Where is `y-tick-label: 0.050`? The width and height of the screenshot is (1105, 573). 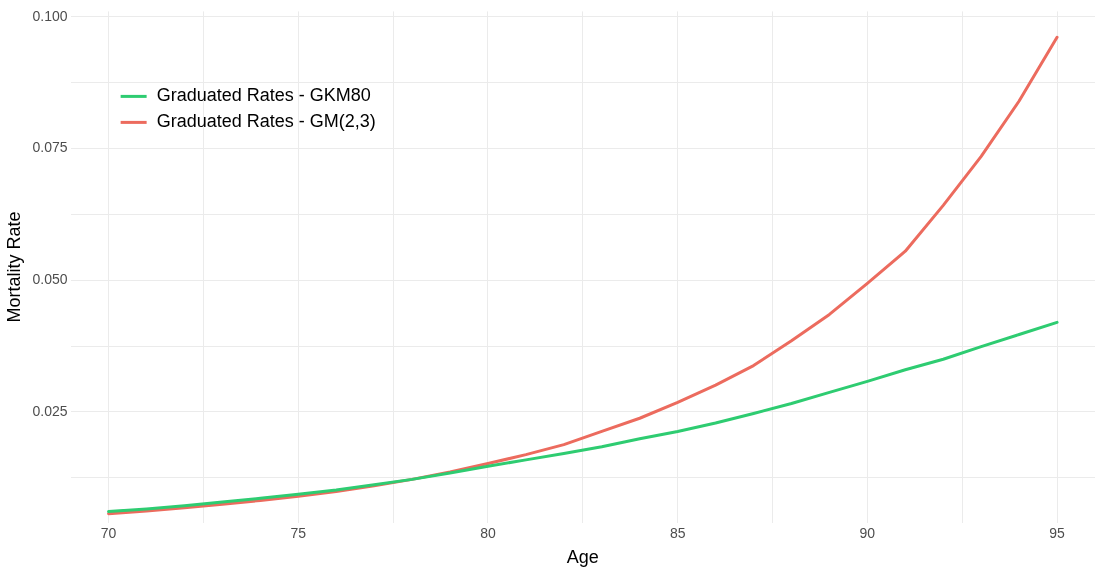 y-tick-label: 0.050 is located at coordinates (50, 279).